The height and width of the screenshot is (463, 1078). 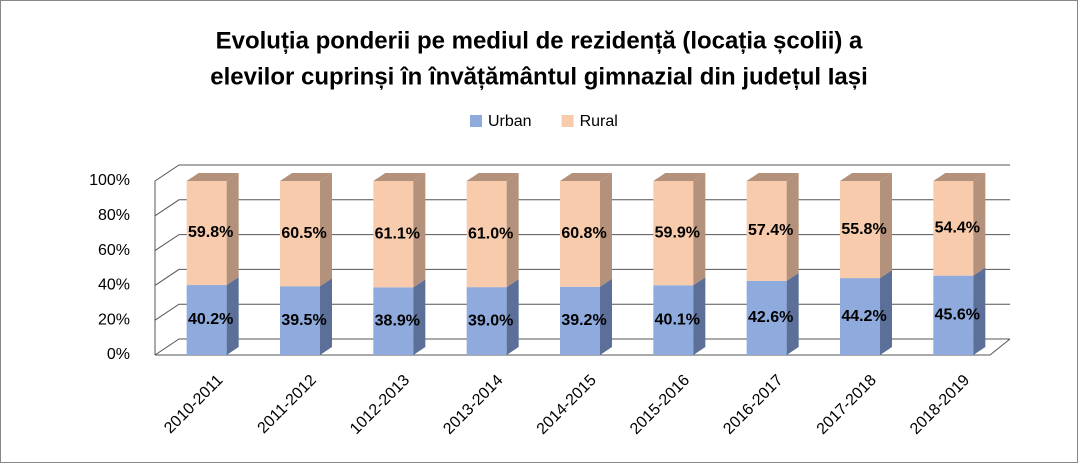 I want to click on value-label: 40.2%, so click(x=210, y=319).